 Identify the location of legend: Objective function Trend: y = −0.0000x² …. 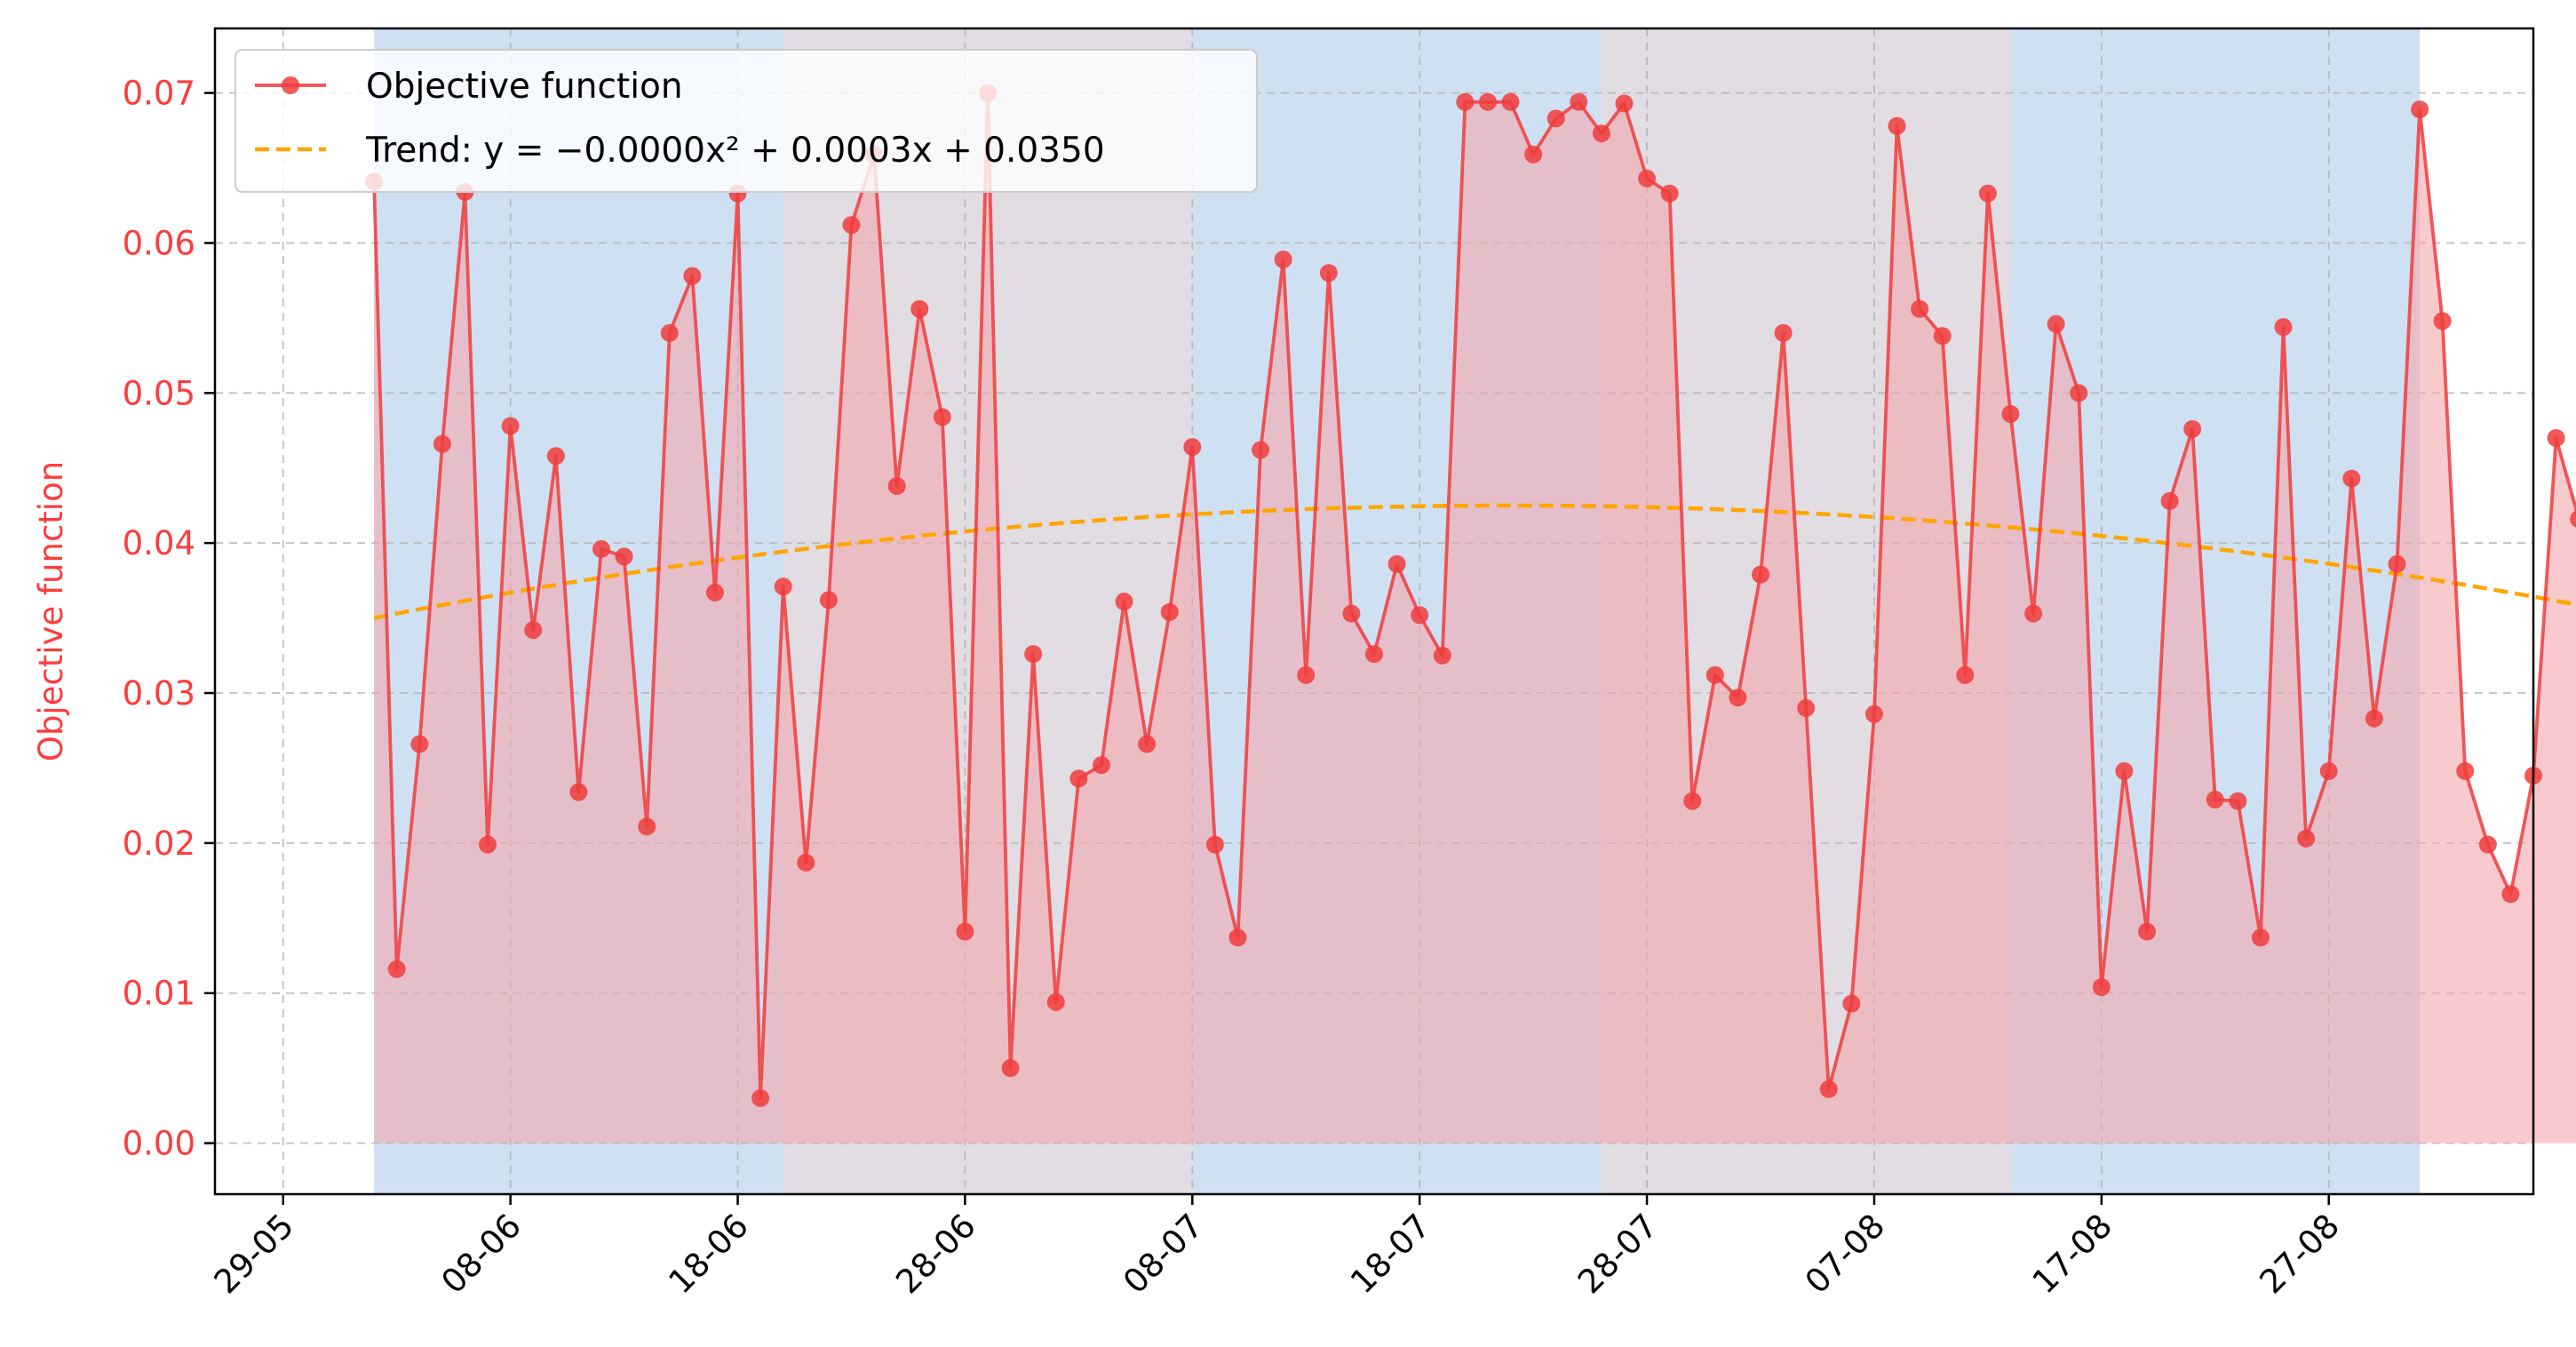
(746, 121).